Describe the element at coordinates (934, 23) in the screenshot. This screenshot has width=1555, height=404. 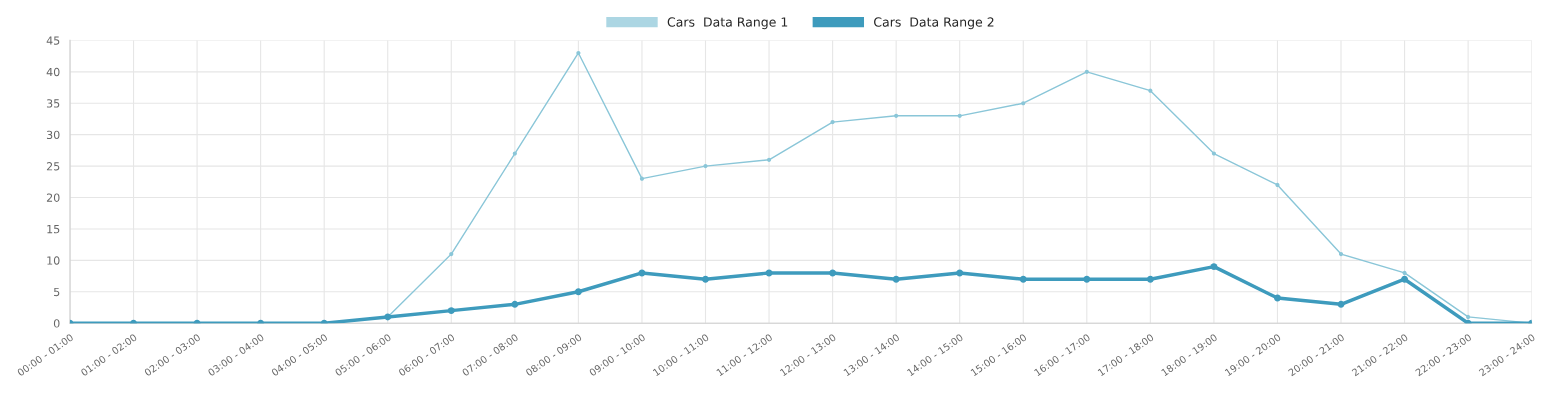
I see `legend-label: Cars Data Range 2` at that location.